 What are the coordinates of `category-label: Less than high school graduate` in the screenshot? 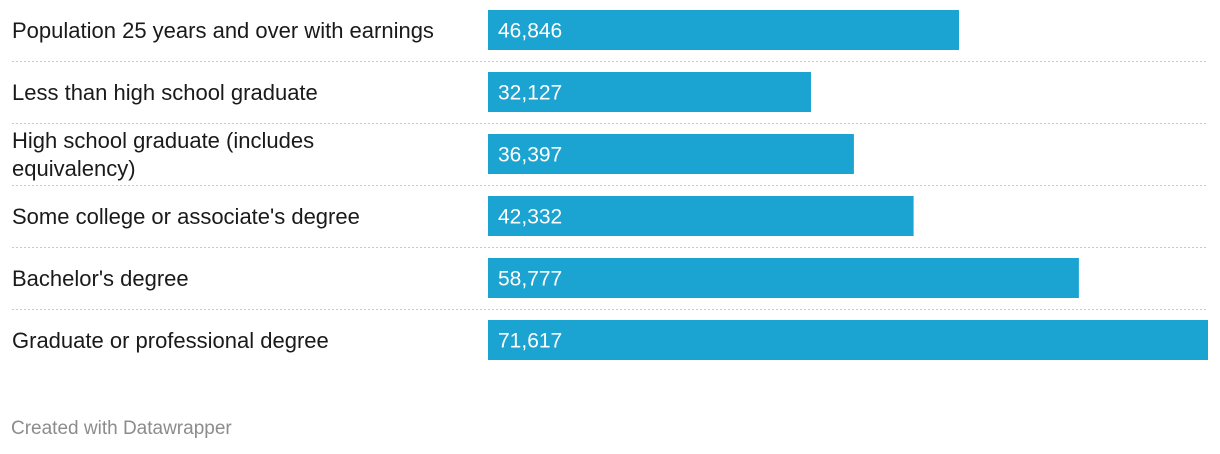 It's located at (165, 92).